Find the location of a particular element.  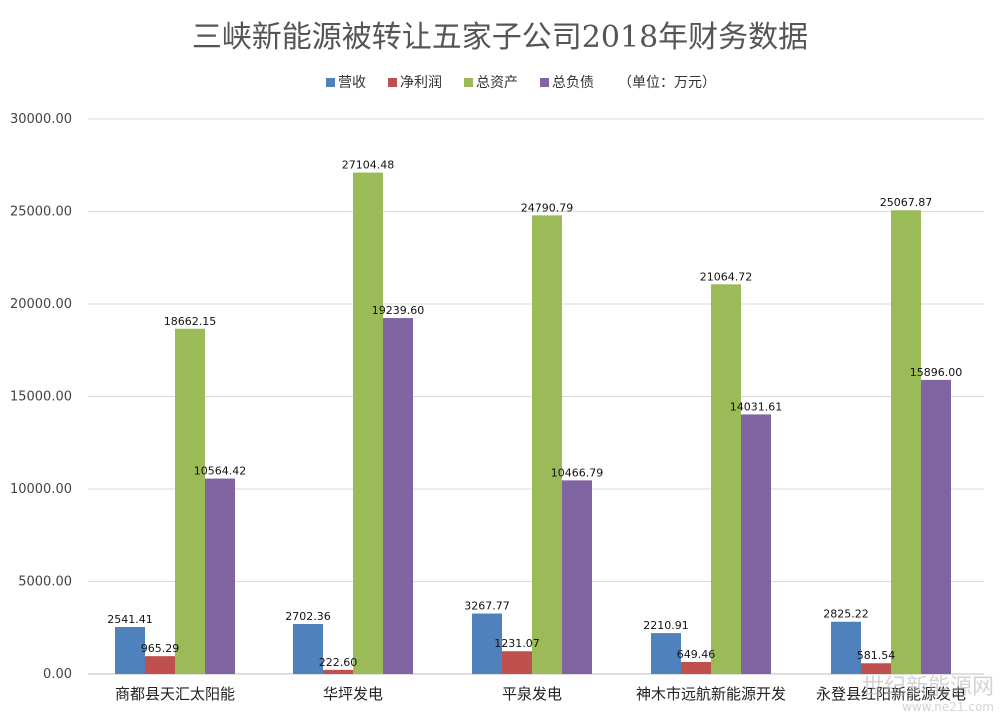

data-label: 2541.41 is located at coordinates (130, 619).